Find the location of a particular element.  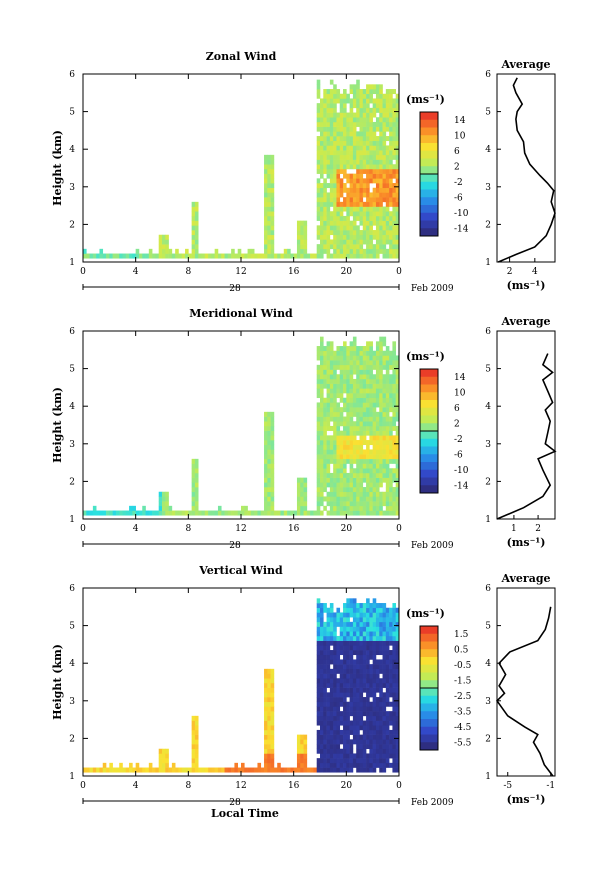

profile-x-tick-label: 4 is located at coordinates (535, 272).